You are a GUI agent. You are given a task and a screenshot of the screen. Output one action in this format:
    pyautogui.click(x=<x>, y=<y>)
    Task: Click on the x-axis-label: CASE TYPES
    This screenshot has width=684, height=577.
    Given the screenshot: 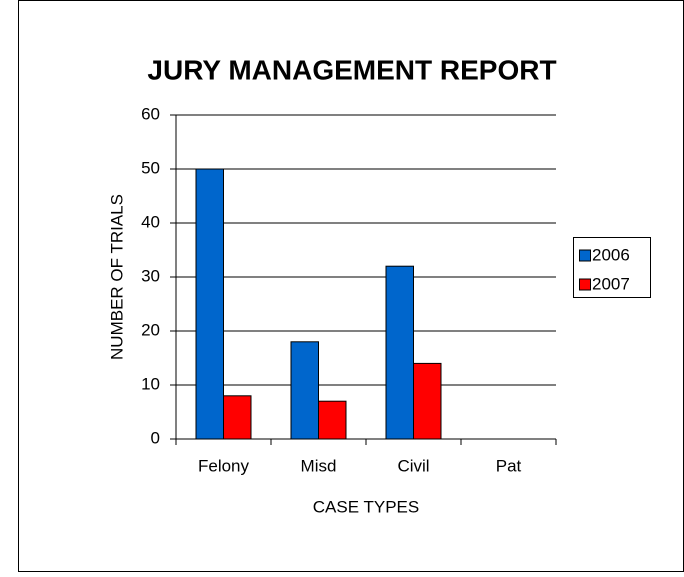 What is the action you would take?
    pyautogui.click(x=366, y=506)
    